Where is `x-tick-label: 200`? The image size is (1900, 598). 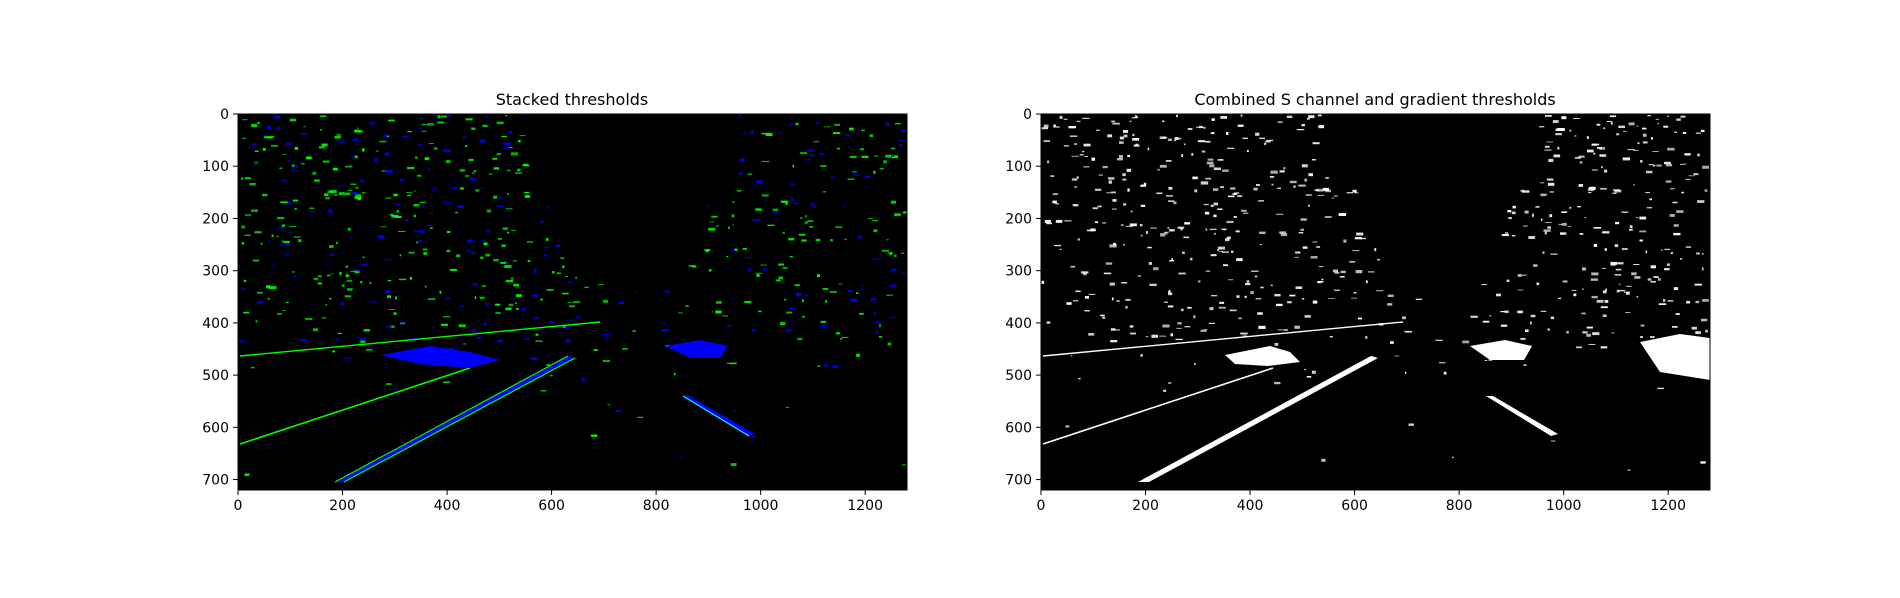 x-tick-label: 200 is located at coordinates (1145, 506).